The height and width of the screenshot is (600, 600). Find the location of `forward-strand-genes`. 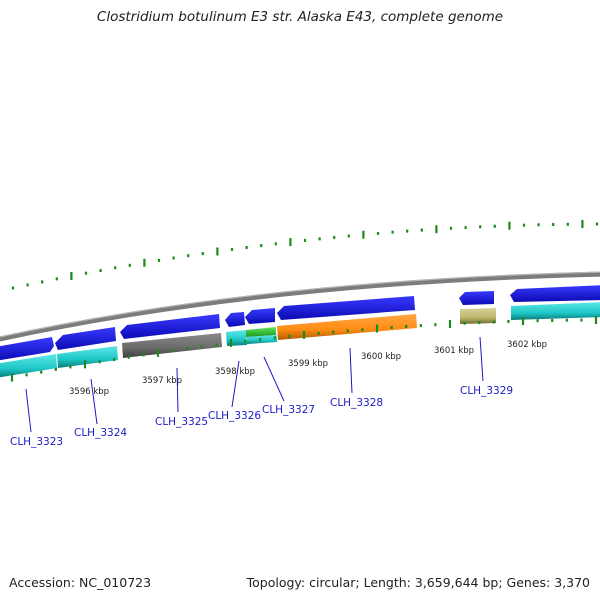

forward-strand-genes is located at coordinates (300, 323).